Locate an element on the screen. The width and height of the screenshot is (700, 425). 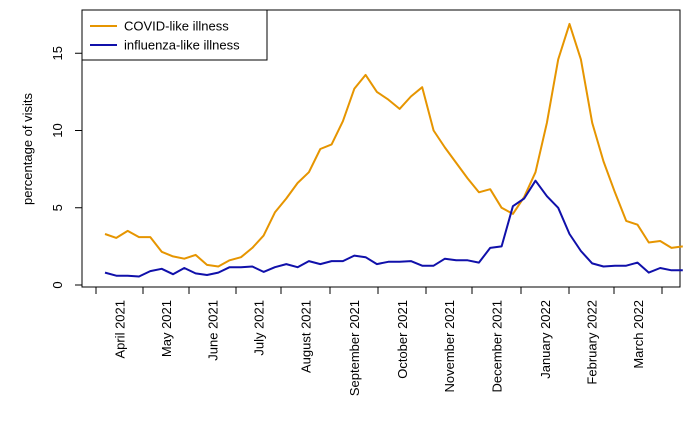
x-tick-label: June 2021 is located at coordinates (213, 330).